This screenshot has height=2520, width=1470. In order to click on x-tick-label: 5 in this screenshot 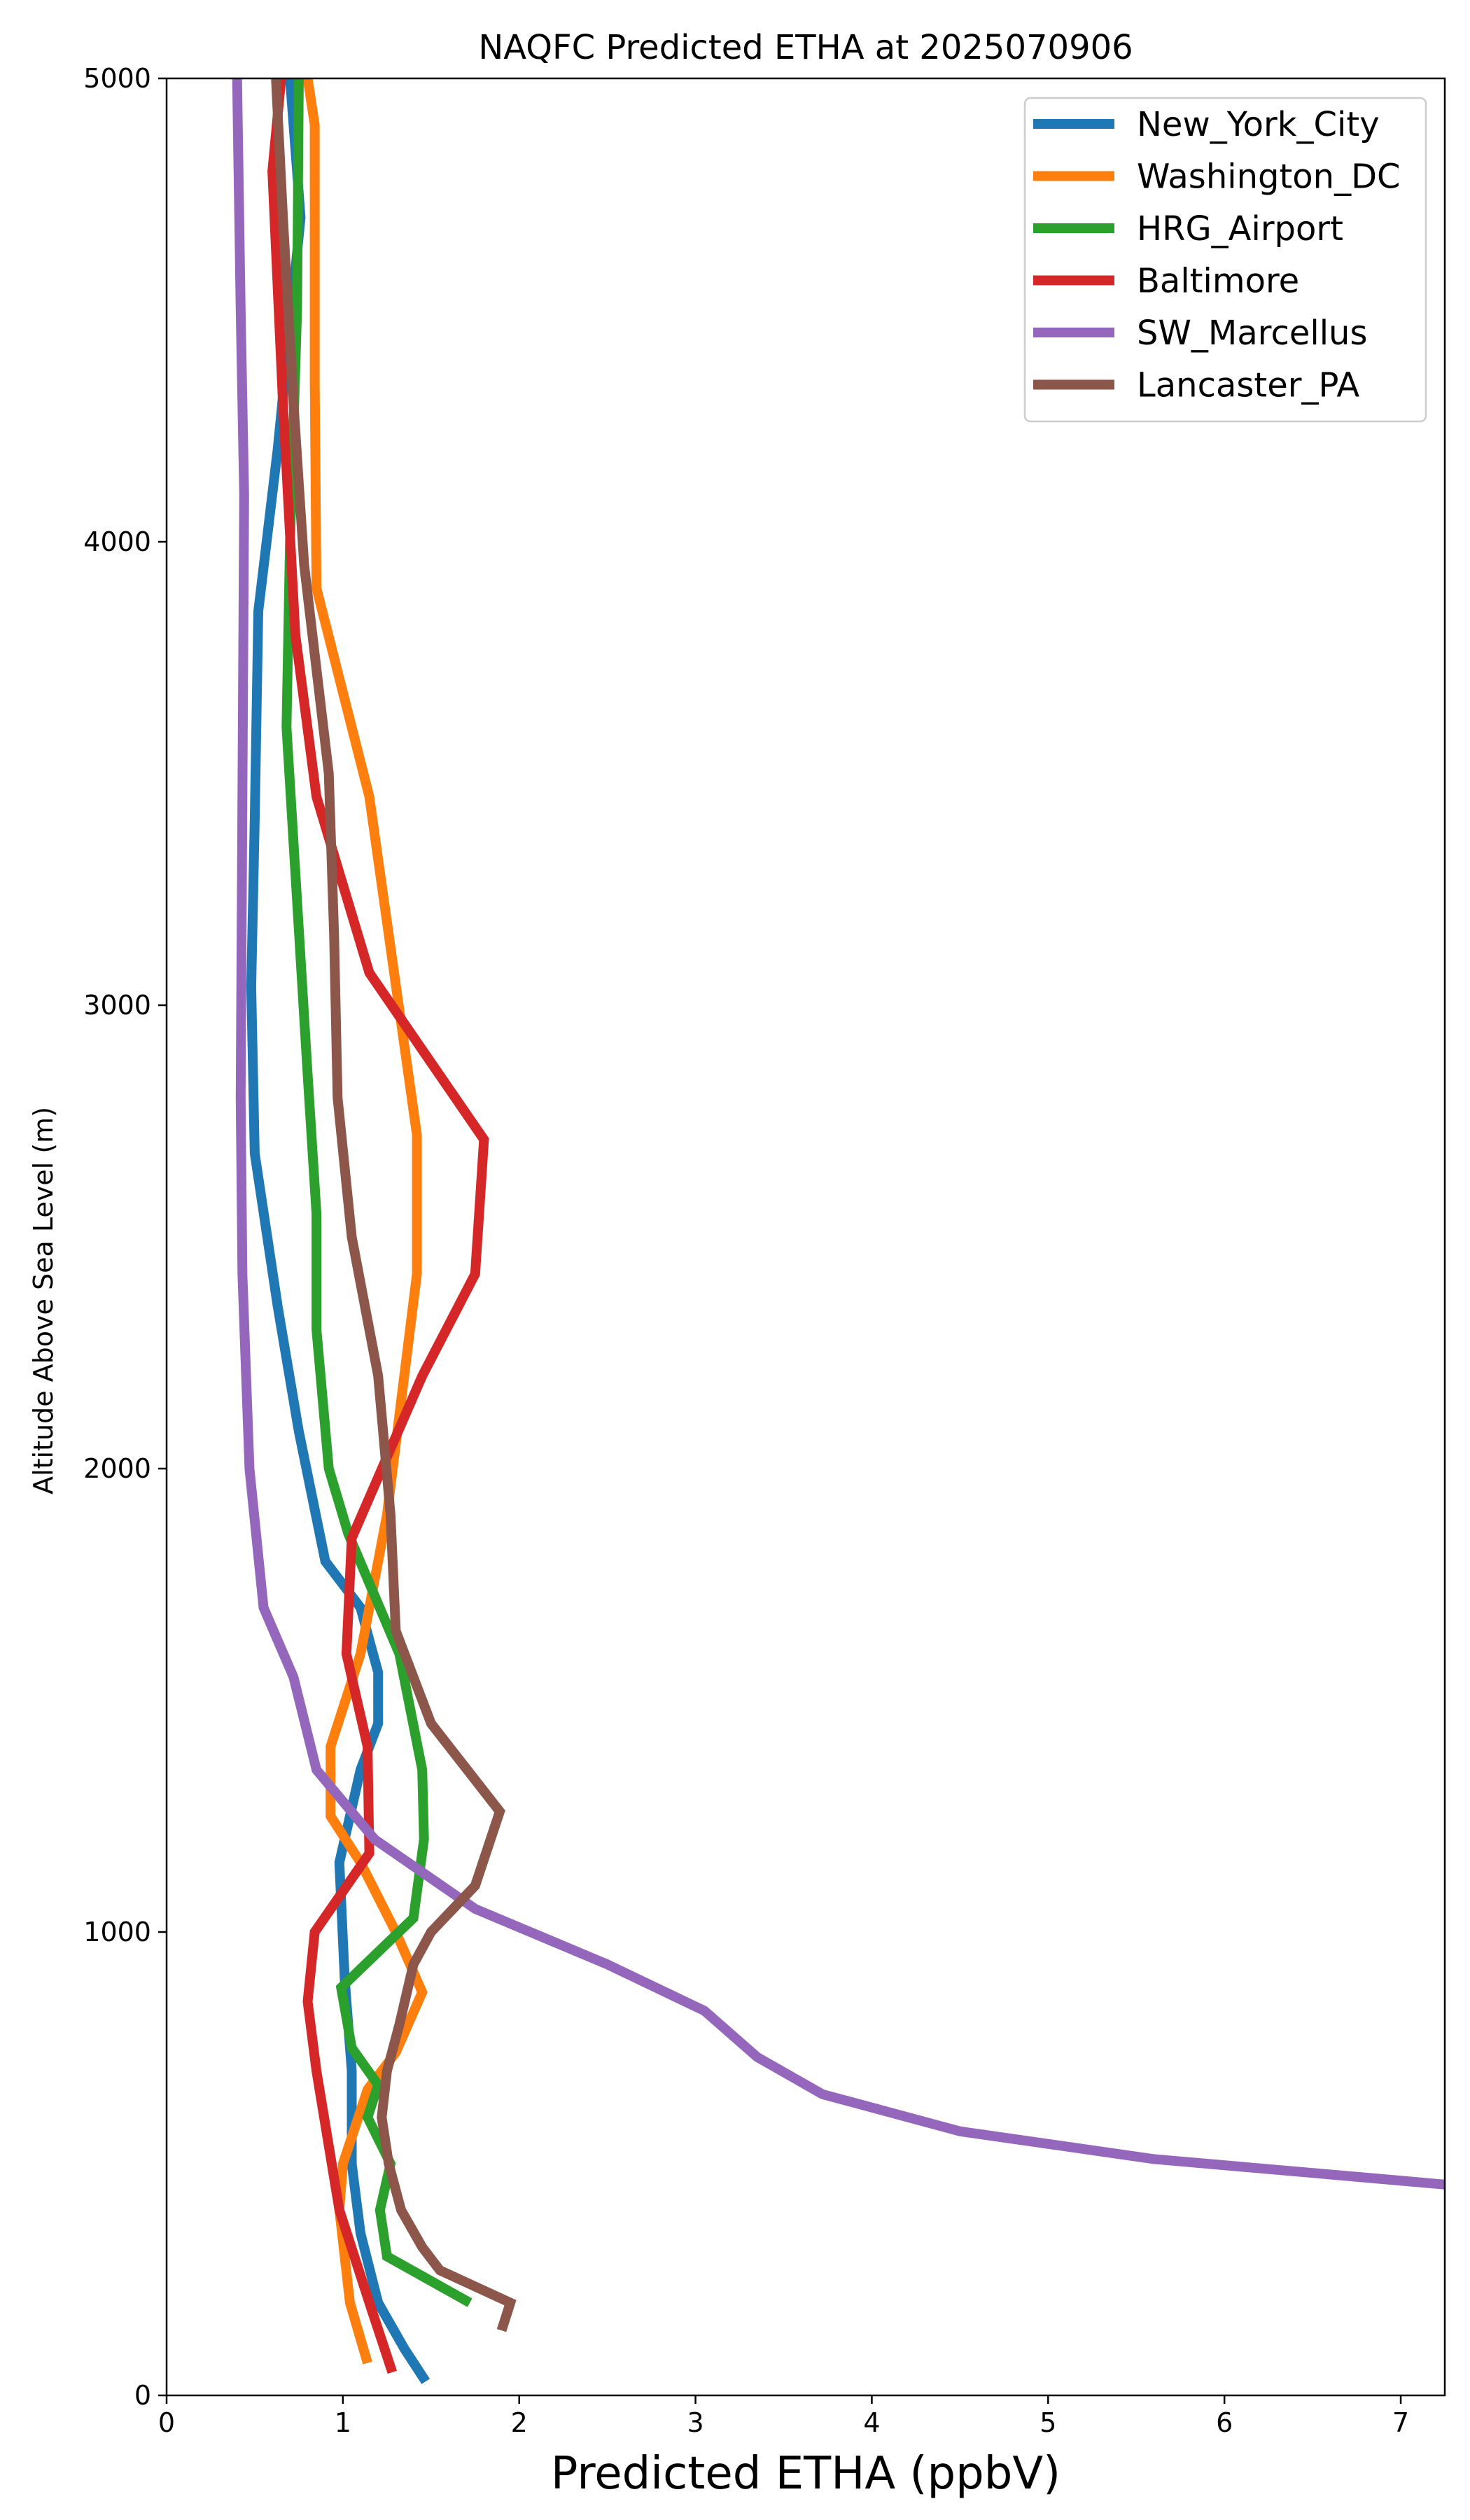, I will do `click(1048, 2422)`.